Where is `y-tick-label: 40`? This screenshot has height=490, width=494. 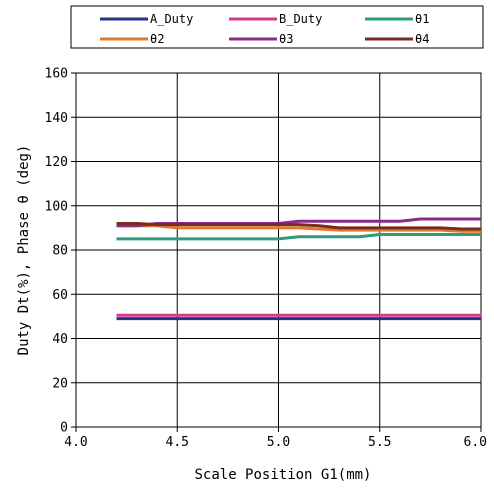 y-tick-label: 40 is located at coordinates (60, 339).